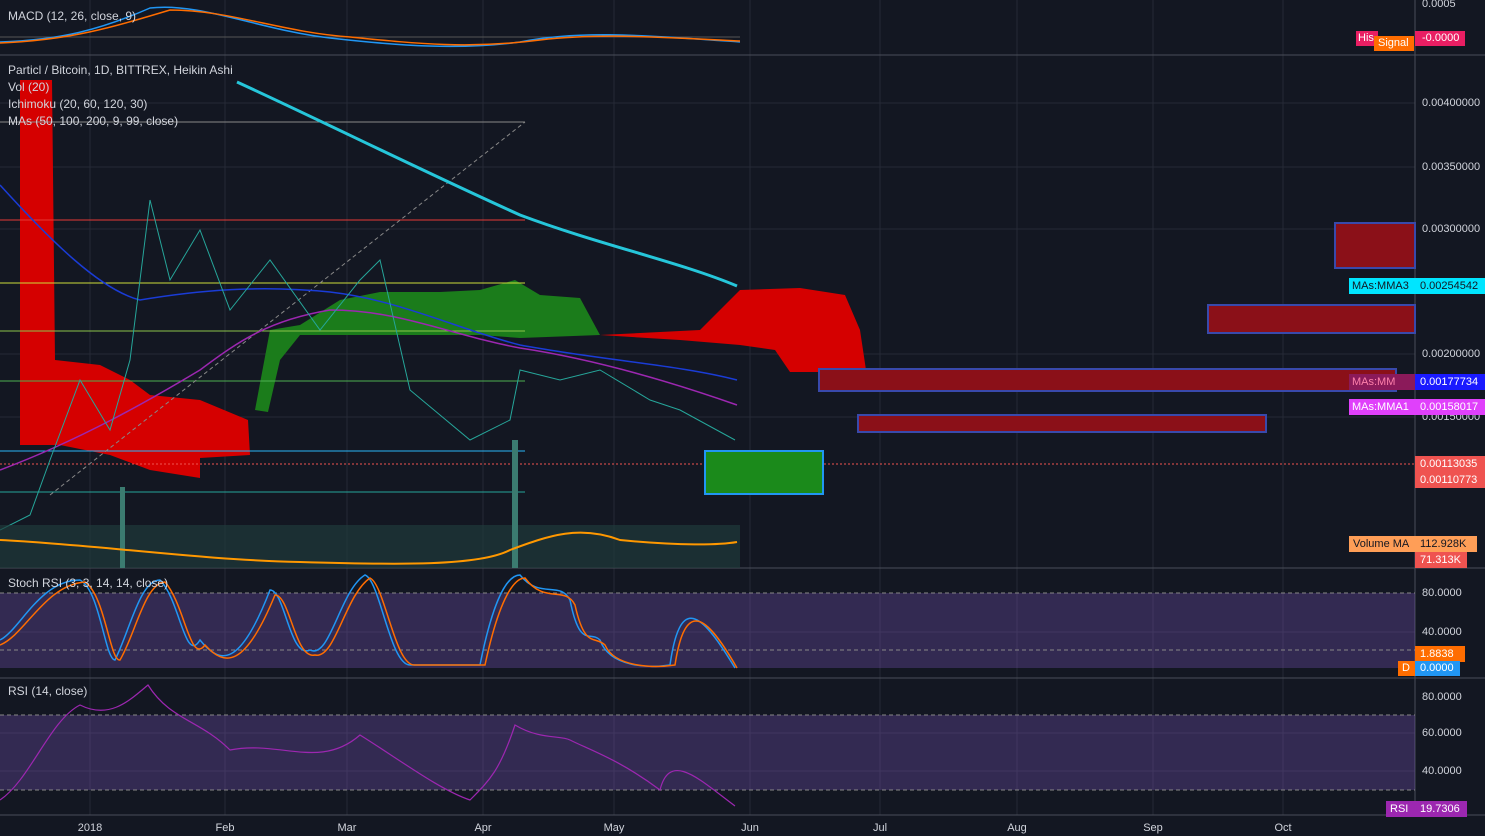 The width and height of the screenshot is (1485, 836). Describe the element at coordinates (1440, 809) in the screenshot. I see `tag: 19.7306` at that location.